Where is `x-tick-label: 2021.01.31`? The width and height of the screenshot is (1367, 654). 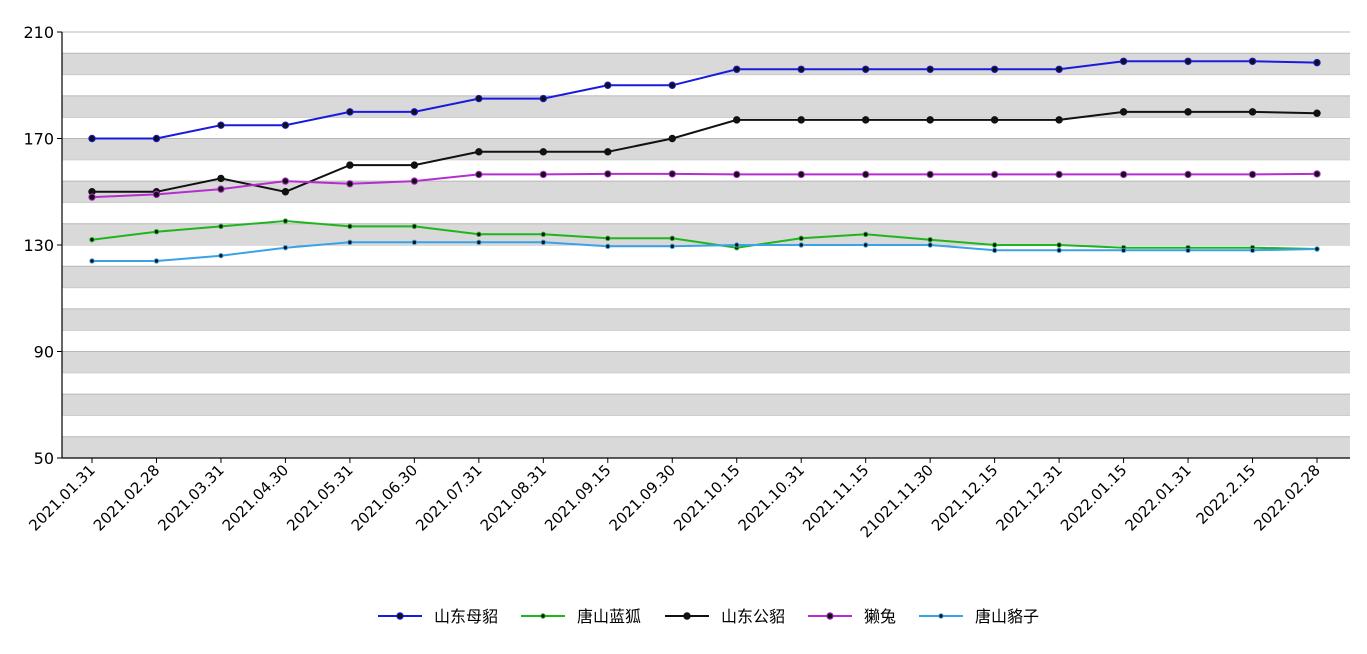
x-tick-label: 2021.01.31 is located at coordinates (61, 497).